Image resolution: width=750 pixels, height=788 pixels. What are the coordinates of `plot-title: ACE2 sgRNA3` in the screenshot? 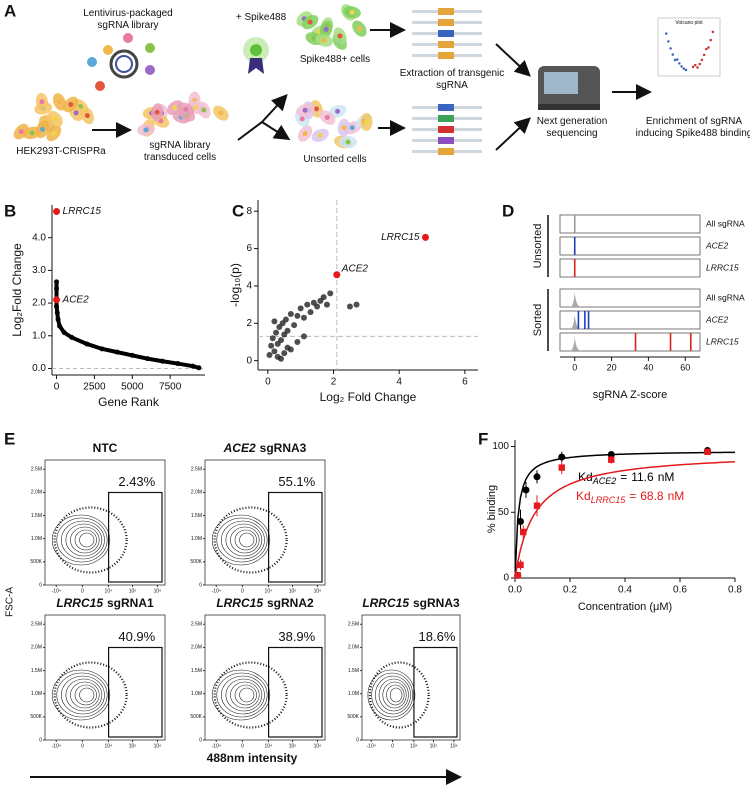 It's located at (265, 448).